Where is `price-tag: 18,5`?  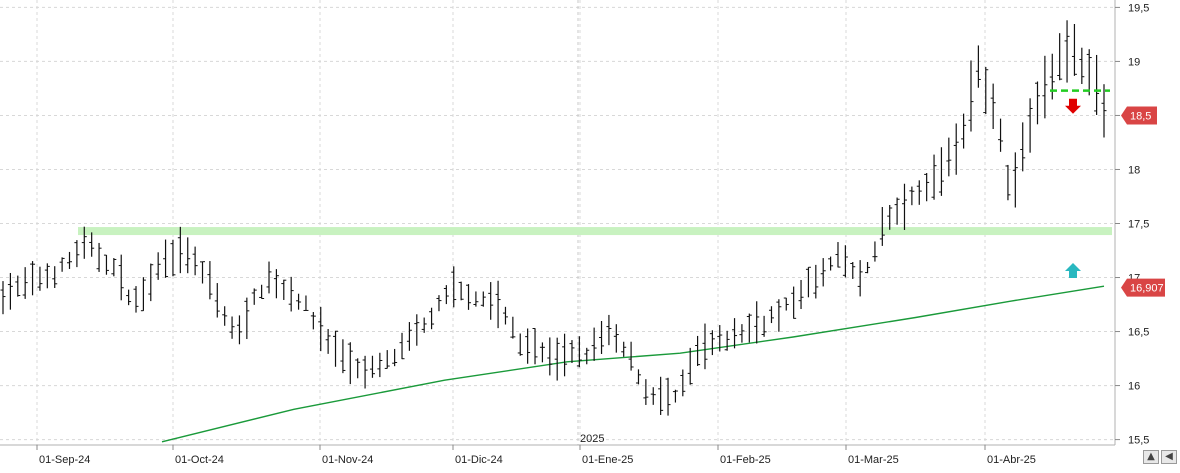 price-tag: 18,5 is located at coordinates (1139, 115).